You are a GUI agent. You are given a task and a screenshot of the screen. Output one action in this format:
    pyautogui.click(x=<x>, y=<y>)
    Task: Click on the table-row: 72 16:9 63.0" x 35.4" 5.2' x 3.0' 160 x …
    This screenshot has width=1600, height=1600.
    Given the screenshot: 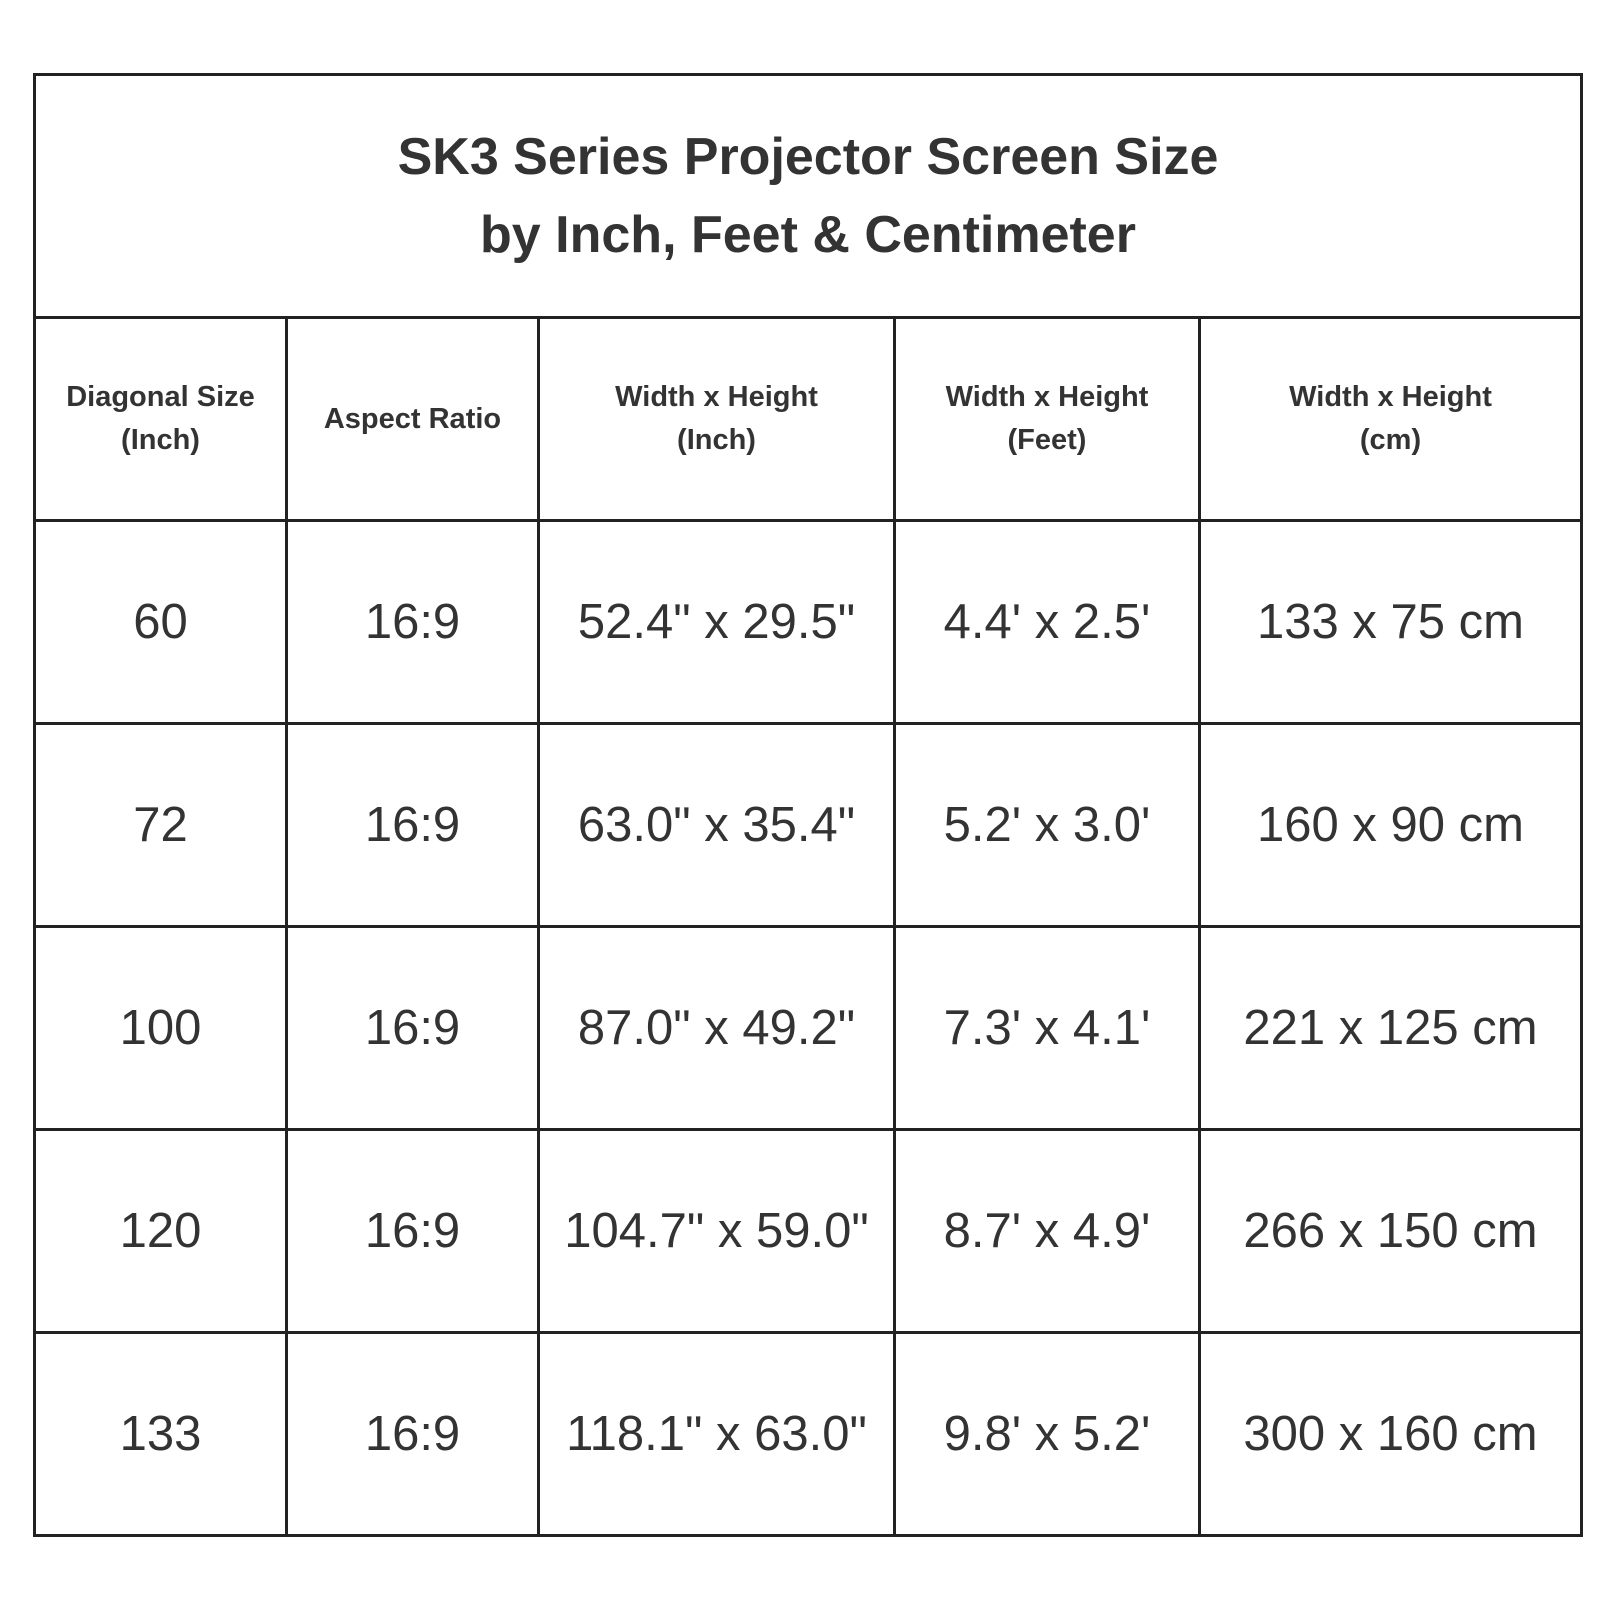 What is the action you would take?
    pyautogui.click(x=808, y=825)
    